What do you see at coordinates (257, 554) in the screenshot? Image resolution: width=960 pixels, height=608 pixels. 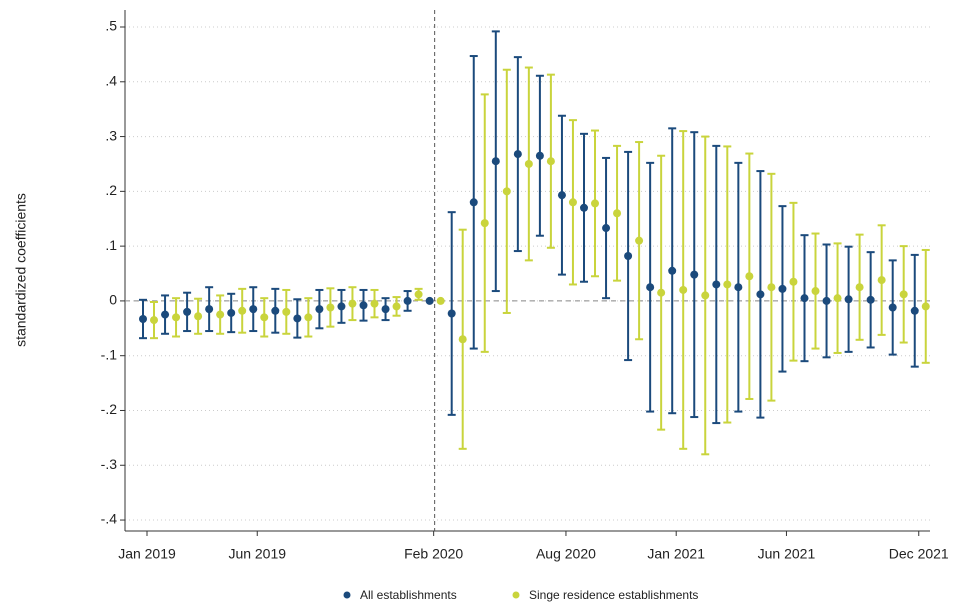 I see `x-tick-label: Jun 2019` at bounding box center [257, 554].